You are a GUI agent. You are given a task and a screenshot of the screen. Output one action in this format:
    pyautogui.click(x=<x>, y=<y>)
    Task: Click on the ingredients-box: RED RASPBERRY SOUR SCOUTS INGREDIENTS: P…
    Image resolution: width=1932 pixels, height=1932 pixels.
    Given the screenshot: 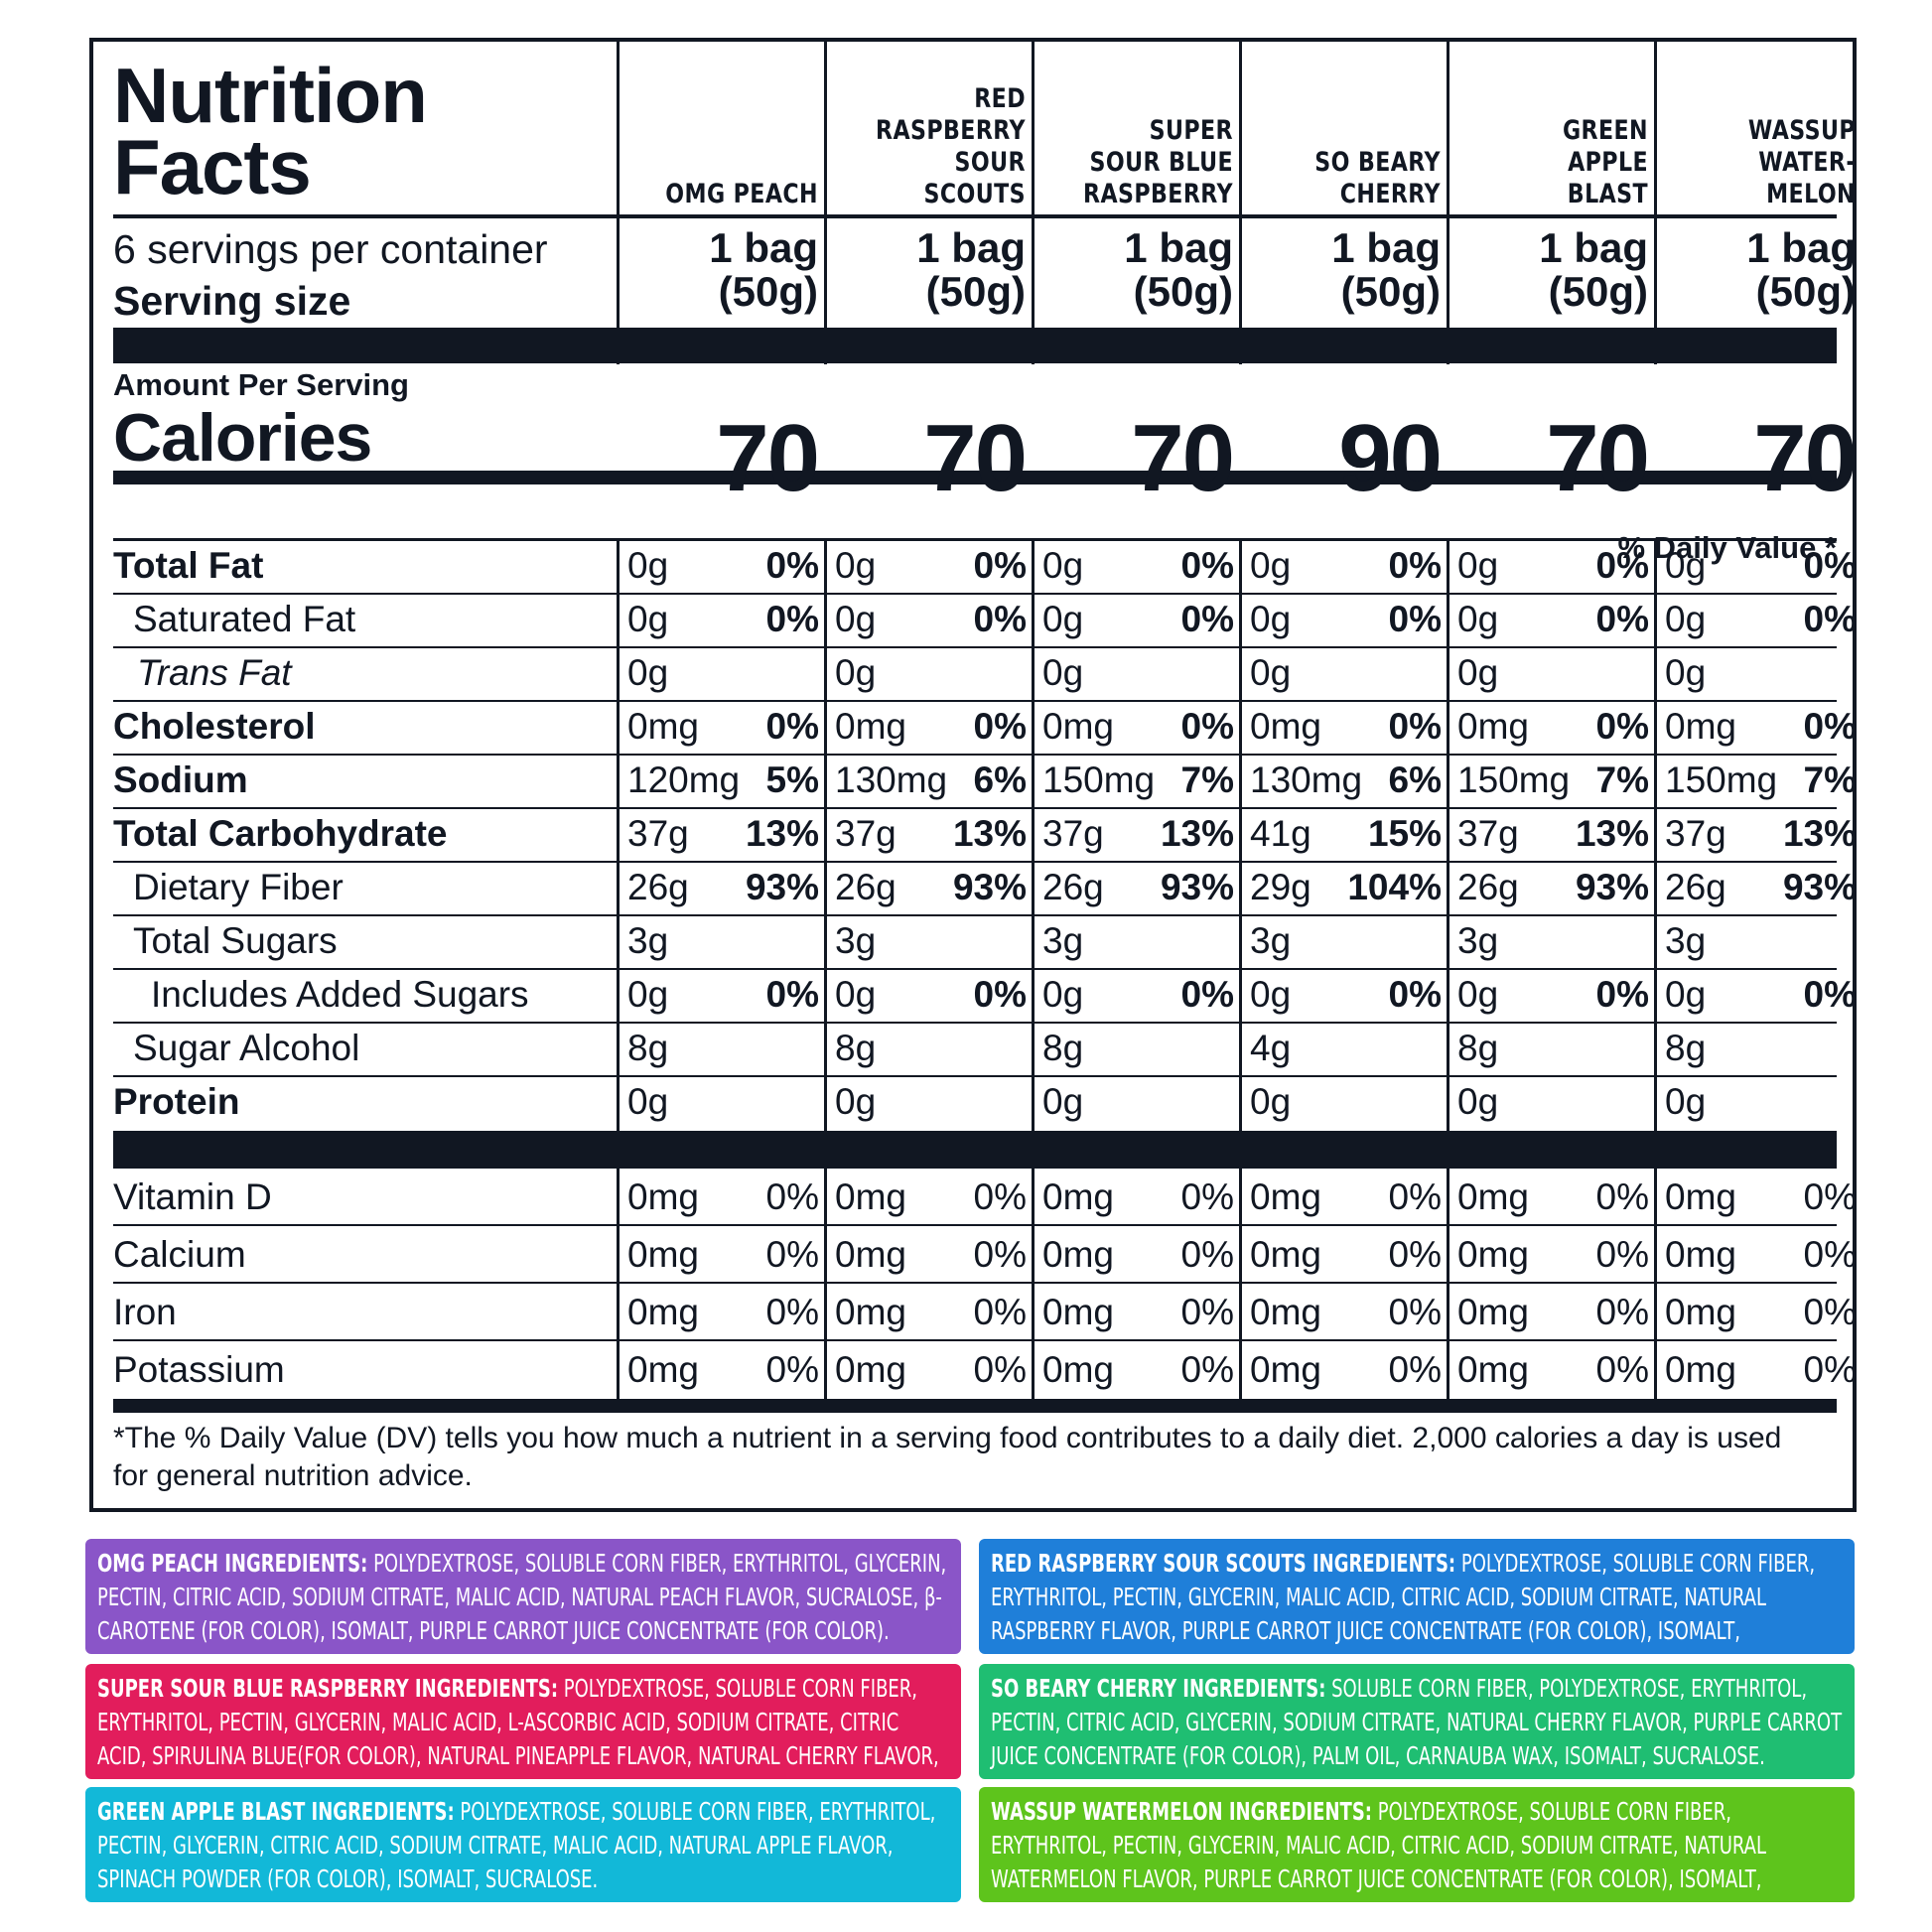 What is the action you would take?
    pyautogui.click(x=1417, y=1597)
    